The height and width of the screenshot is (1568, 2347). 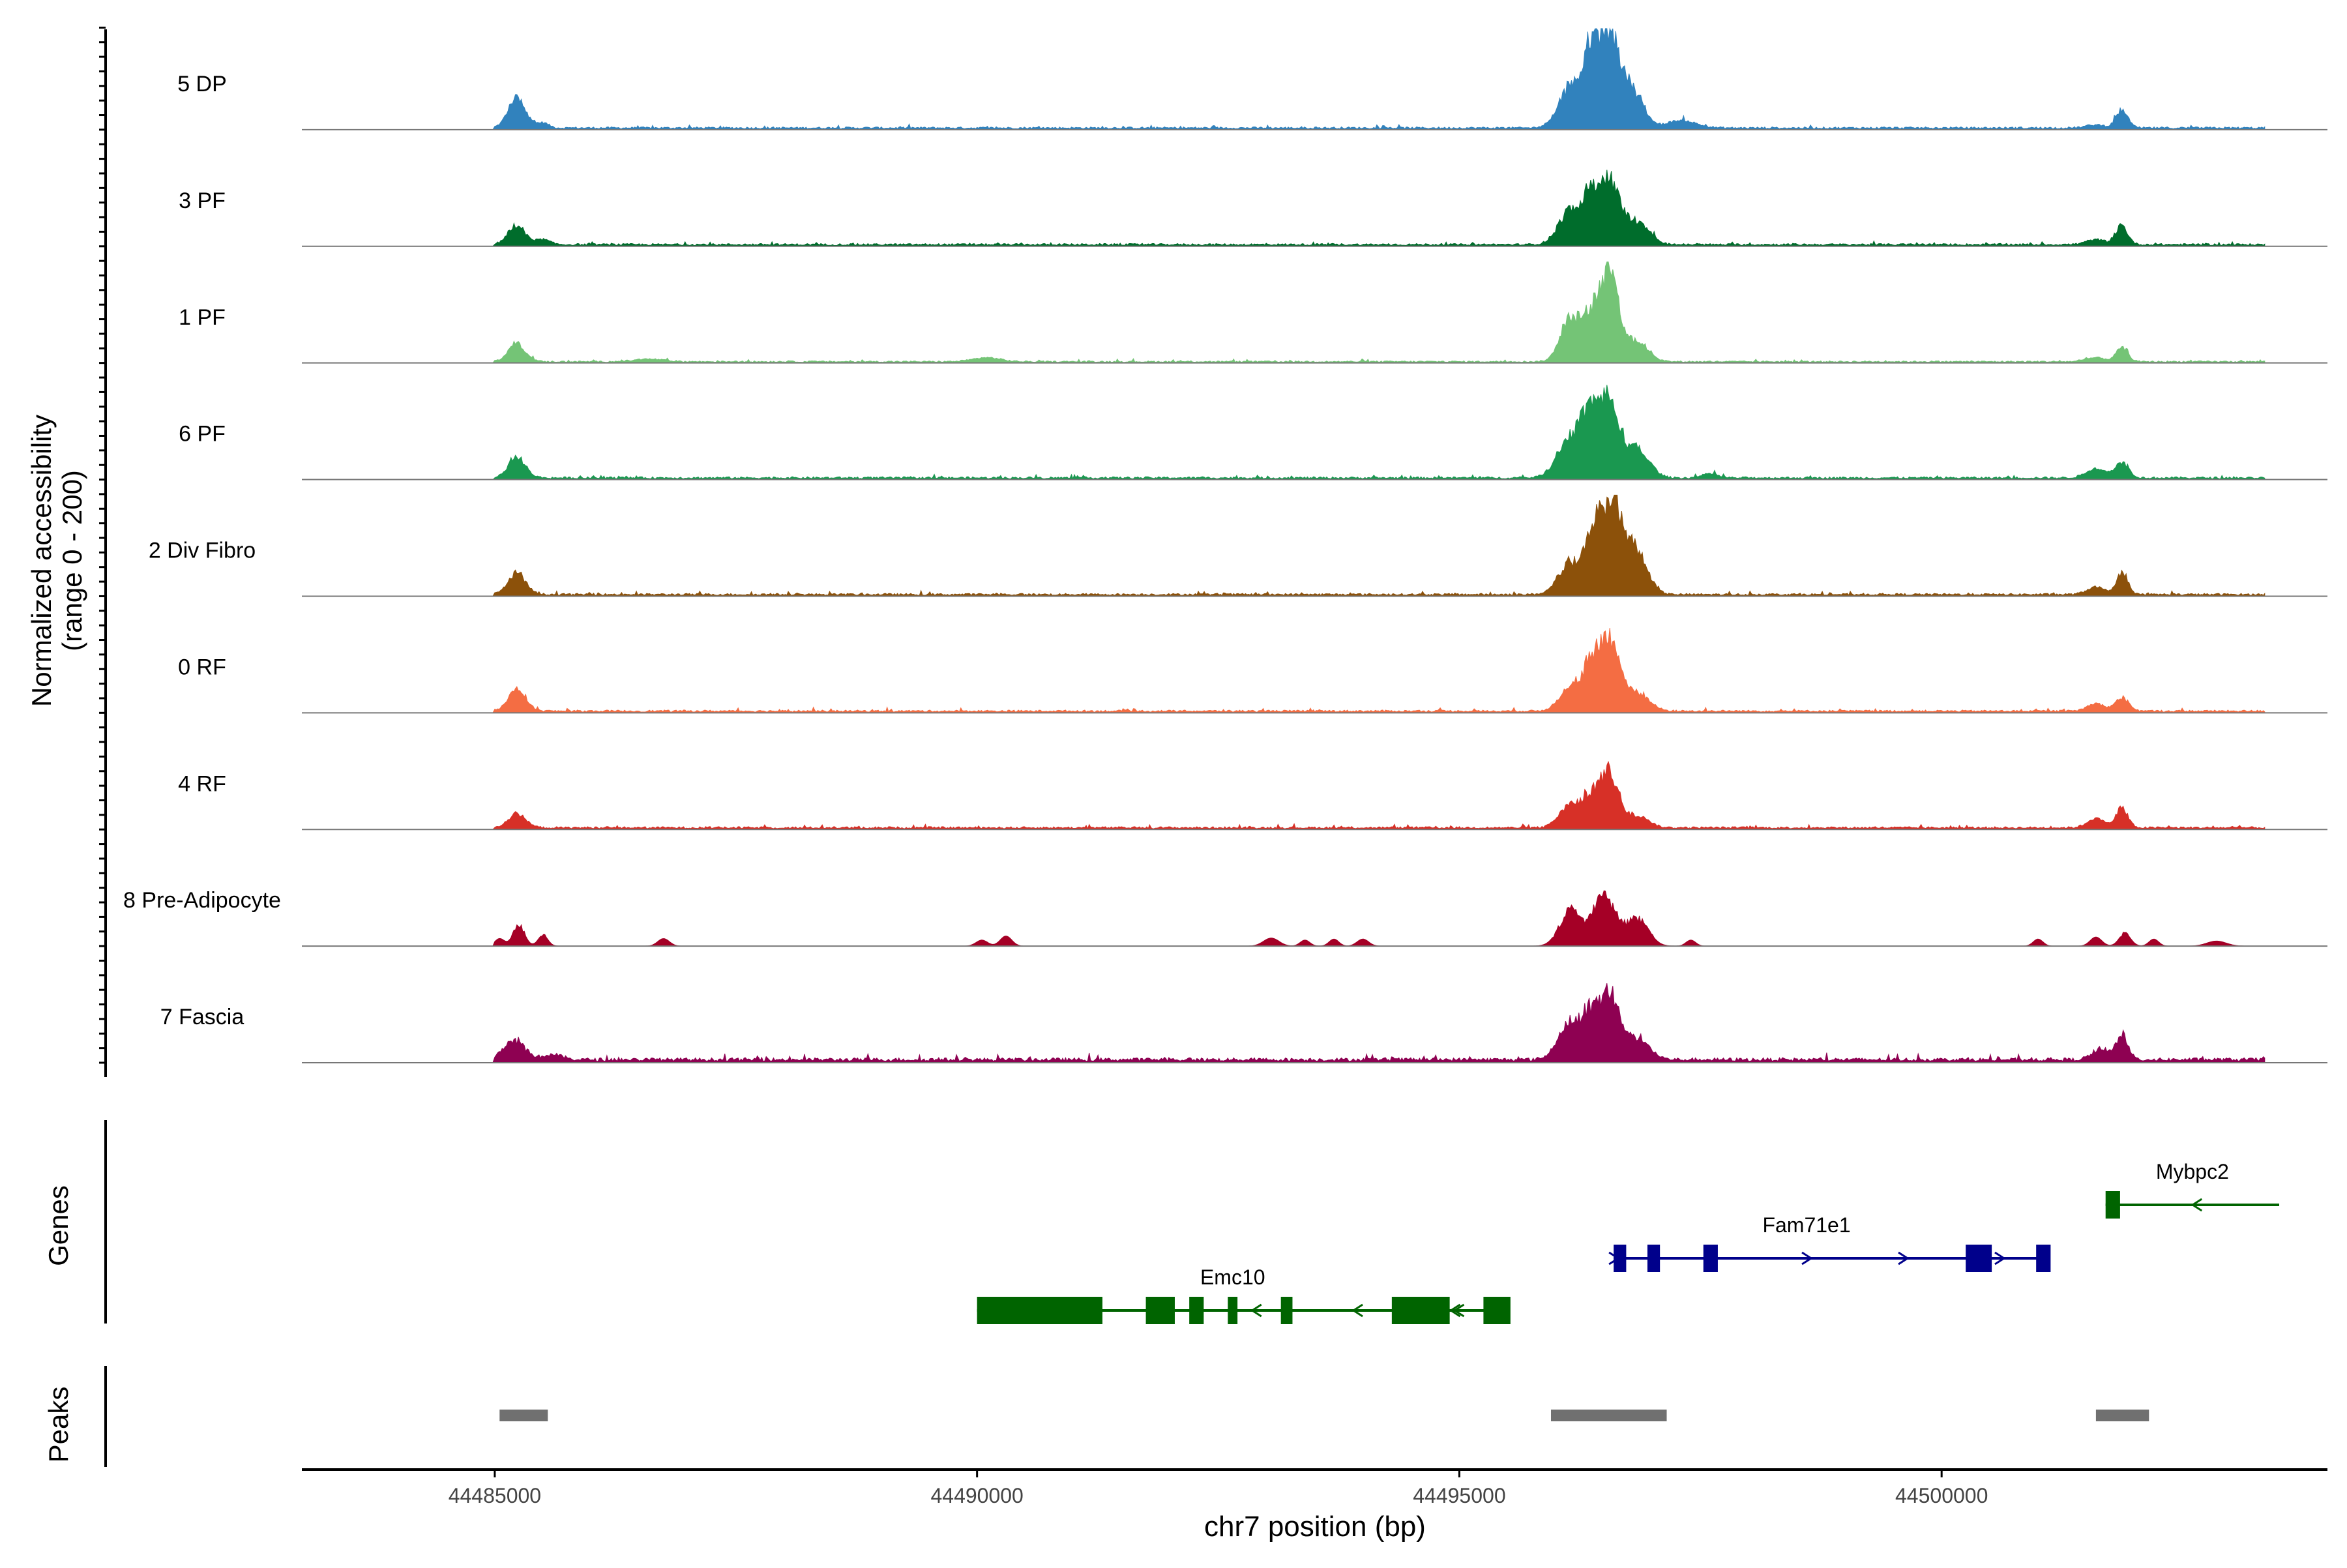 I want to click on track-label: 3 PF, so click(x=202, y=201).